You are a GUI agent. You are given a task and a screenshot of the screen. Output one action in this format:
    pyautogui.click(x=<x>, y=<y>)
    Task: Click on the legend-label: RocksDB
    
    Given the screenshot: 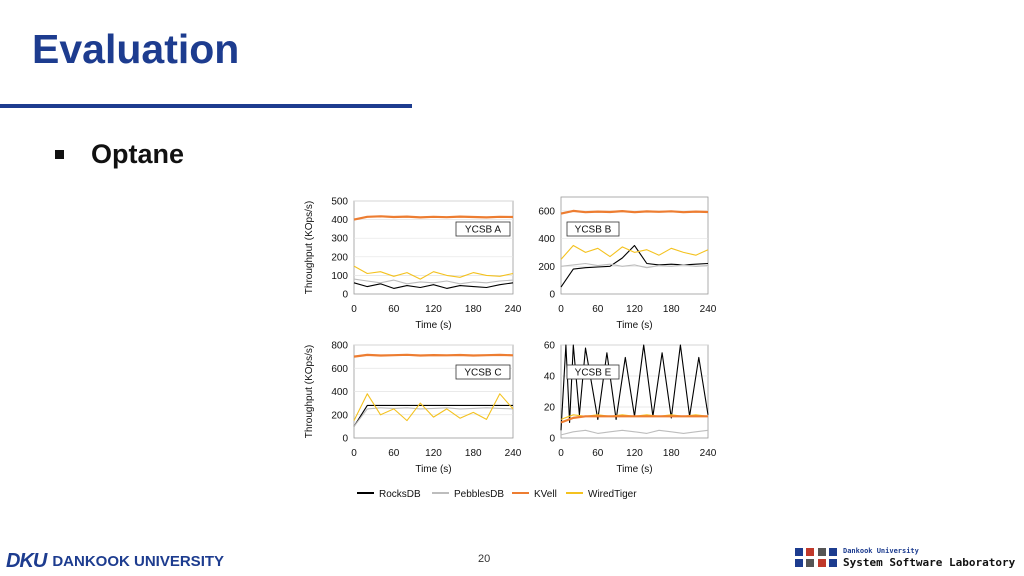 What is the action you would take?
    pyautogui.click(x=400, y=494)
    